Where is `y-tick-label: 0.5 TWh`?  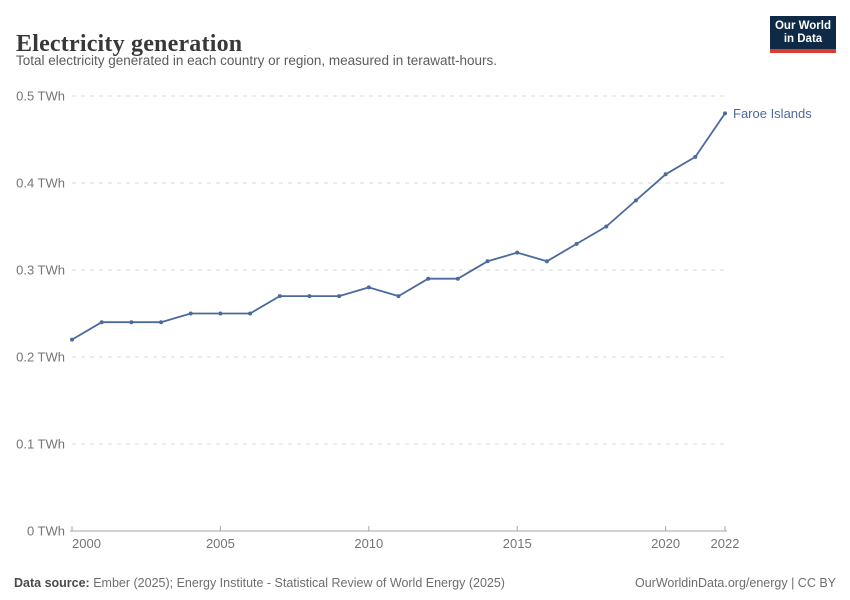 y-tick-label: 0.5 TWh is located at coordinates (40, 96).